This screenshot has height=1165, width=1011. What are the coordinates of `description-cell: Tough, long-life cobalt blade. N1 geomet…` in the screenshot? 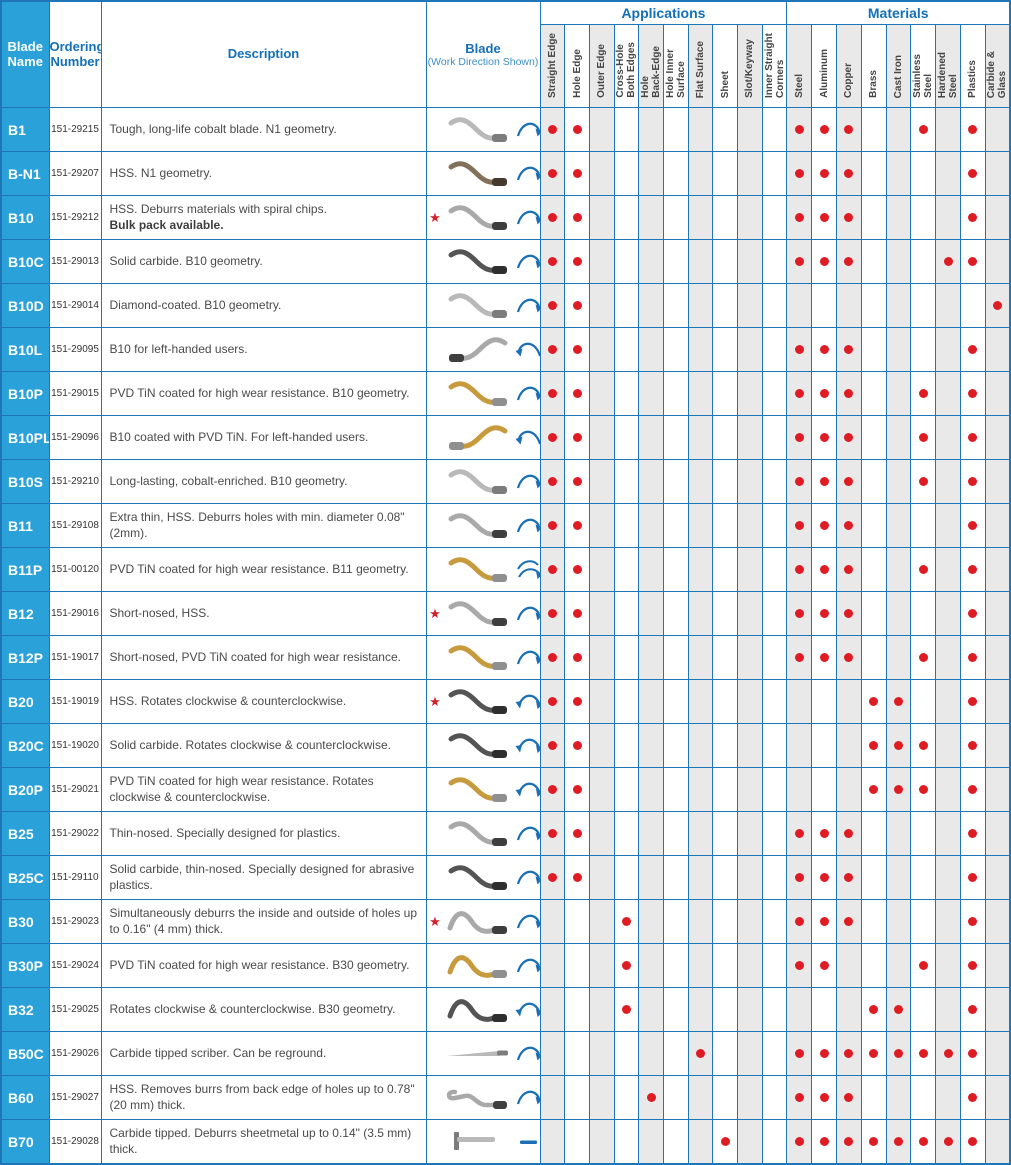 It's located at (263, 129).